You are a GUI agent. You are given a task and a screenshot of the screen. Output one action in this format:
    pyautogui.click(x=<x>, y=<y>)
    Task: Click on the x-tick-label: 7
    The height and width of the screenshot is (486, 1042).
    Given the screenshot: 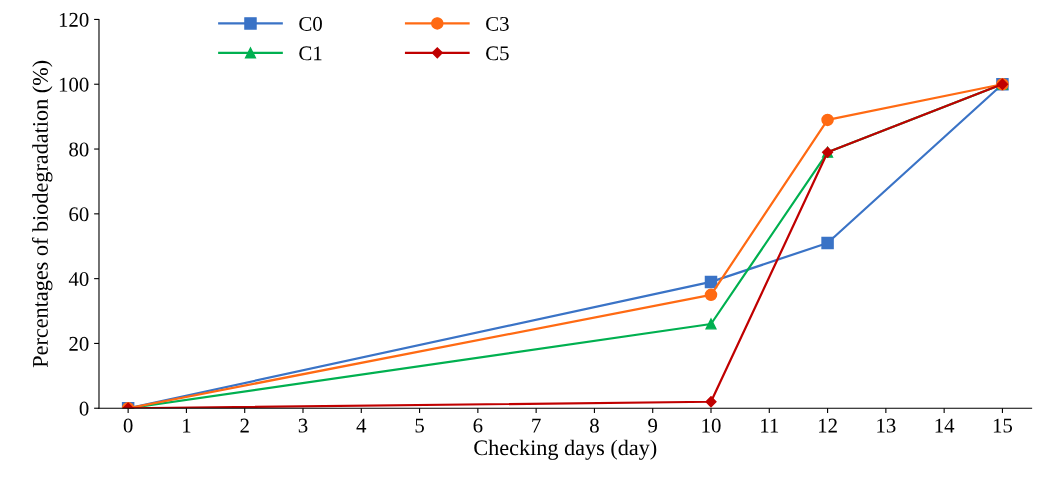 What is the action you would take?
    pyautogui.click(x=536, y=425)
    